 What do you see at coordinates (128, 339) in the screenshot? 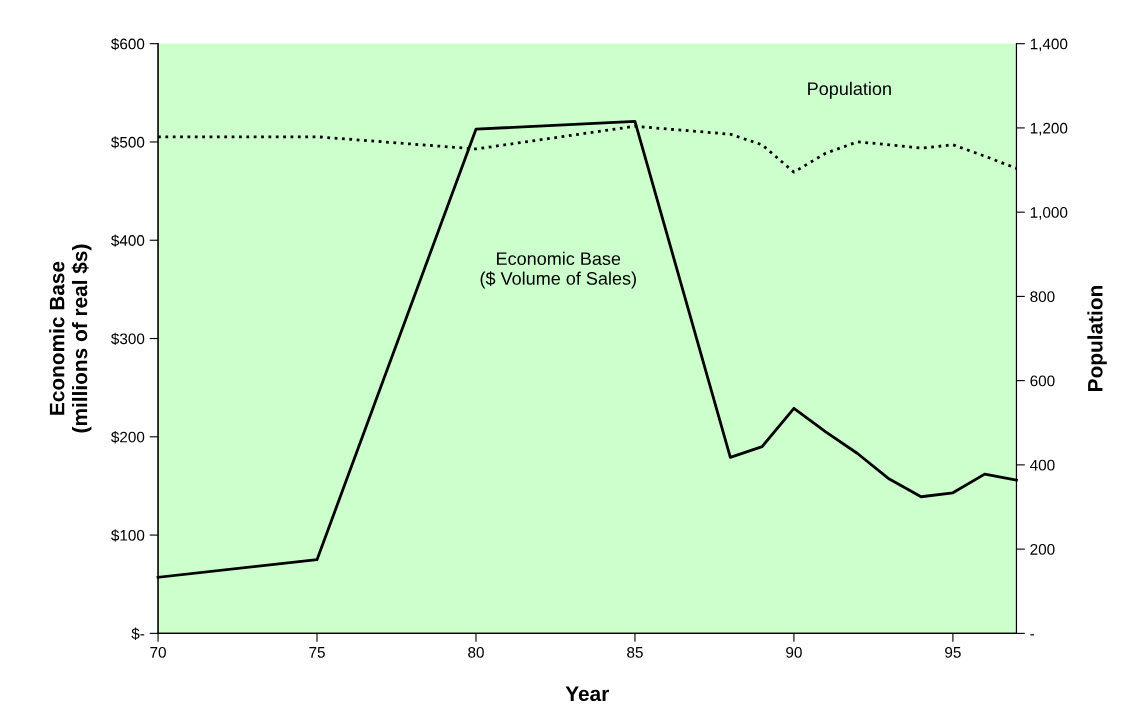
I see `y-tick-label: $300` at bounding box center [128, 339].